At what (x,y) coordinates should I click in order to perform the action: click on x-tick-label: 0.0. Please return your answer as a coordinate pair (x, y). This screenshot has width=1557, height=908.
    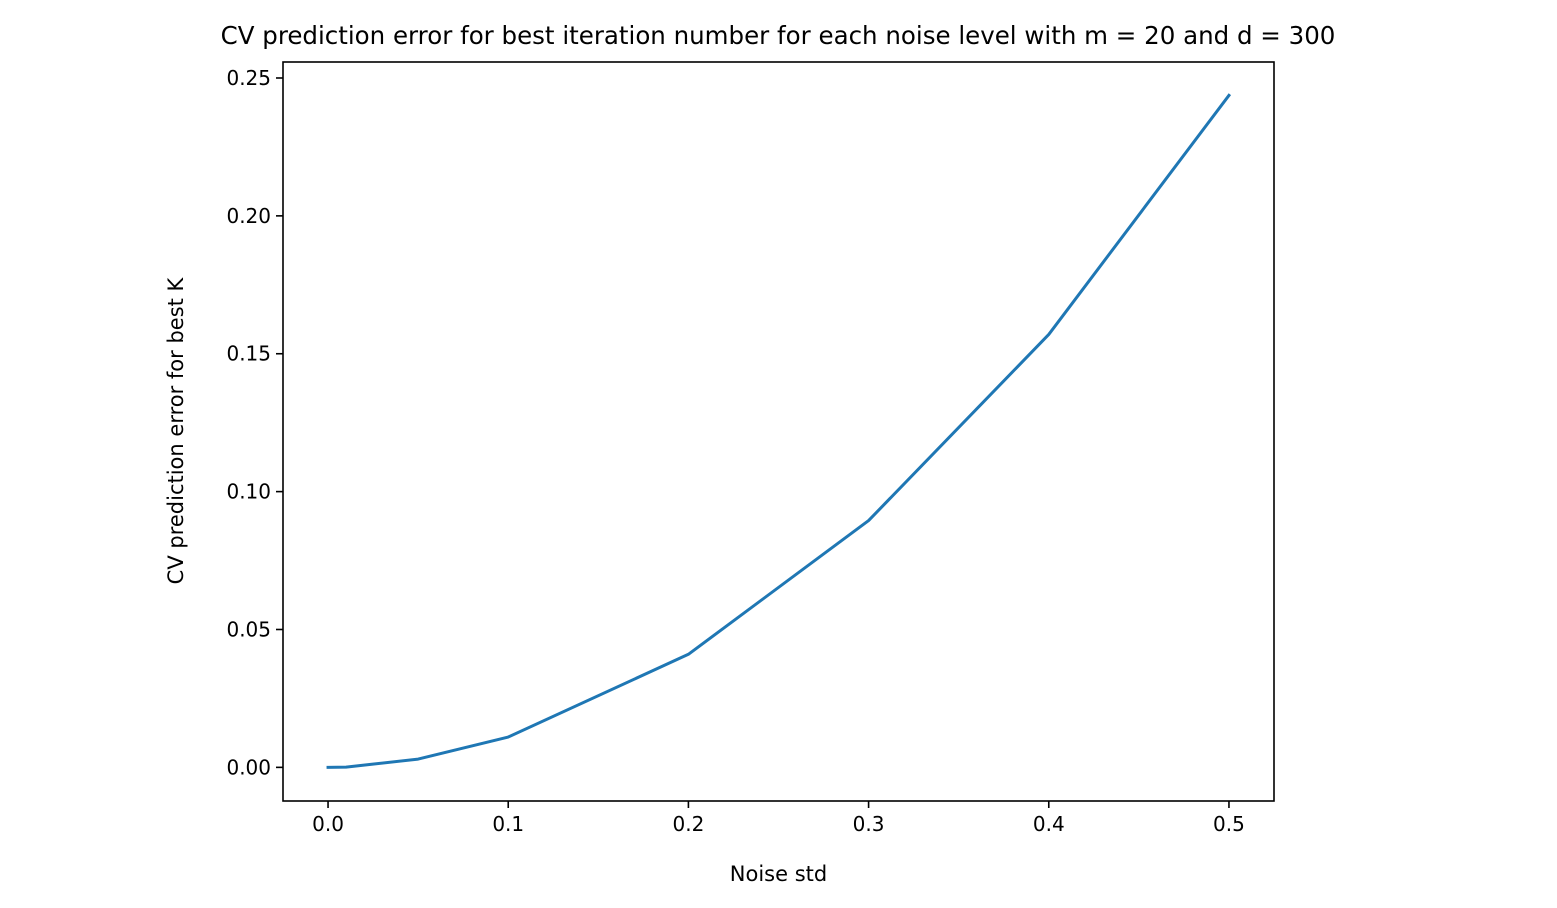
    Looking at the image, I should click on (328, 824).